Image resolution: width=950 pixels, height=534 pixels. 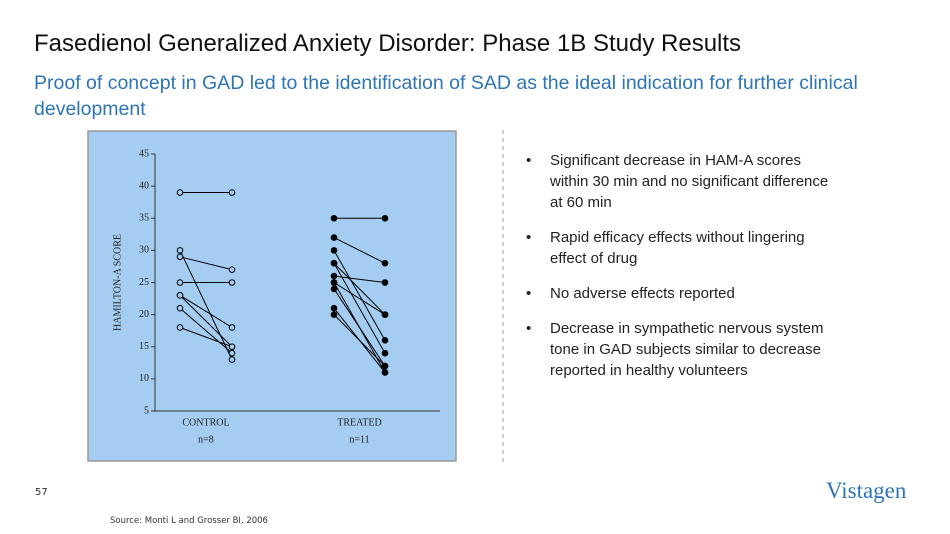 What do you see at coordinates (866, 490) in the screenshot?
I see `logo: Vistagen` at bounding box center [866, 490].